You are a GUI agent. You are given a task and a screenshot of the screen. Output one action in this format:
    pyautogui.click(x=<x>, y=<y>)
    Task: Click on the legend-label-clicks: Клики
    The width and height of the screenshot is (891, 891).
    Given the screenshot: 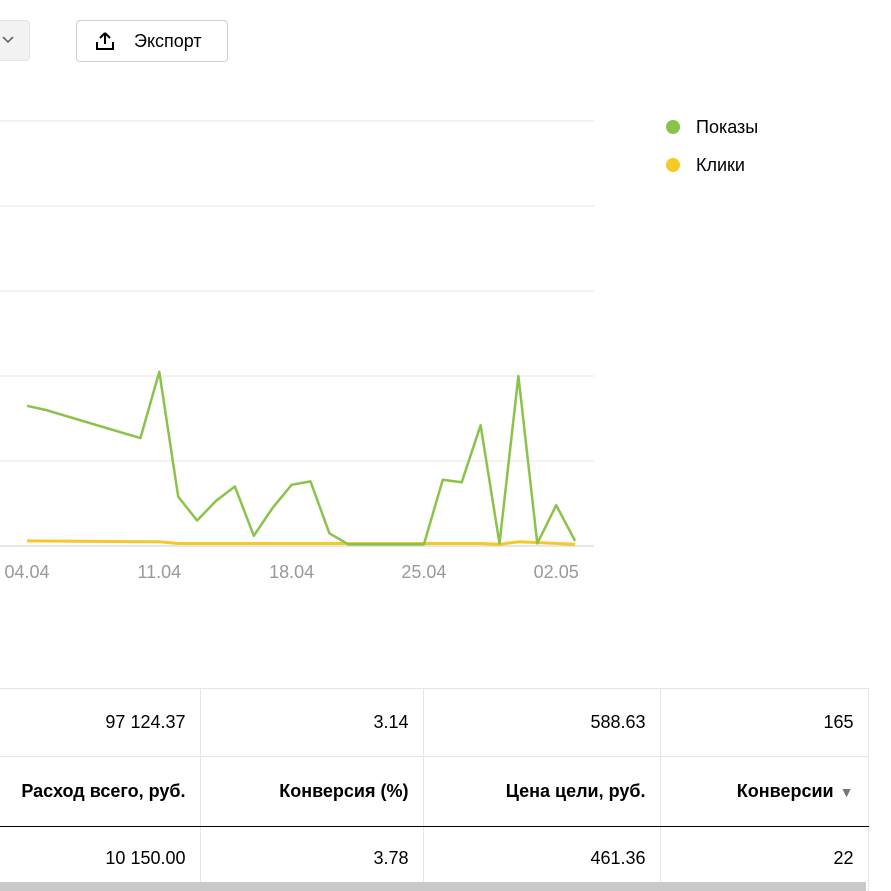 What is the action you would take?
    pyautogui.click(x=720, y=164)
    